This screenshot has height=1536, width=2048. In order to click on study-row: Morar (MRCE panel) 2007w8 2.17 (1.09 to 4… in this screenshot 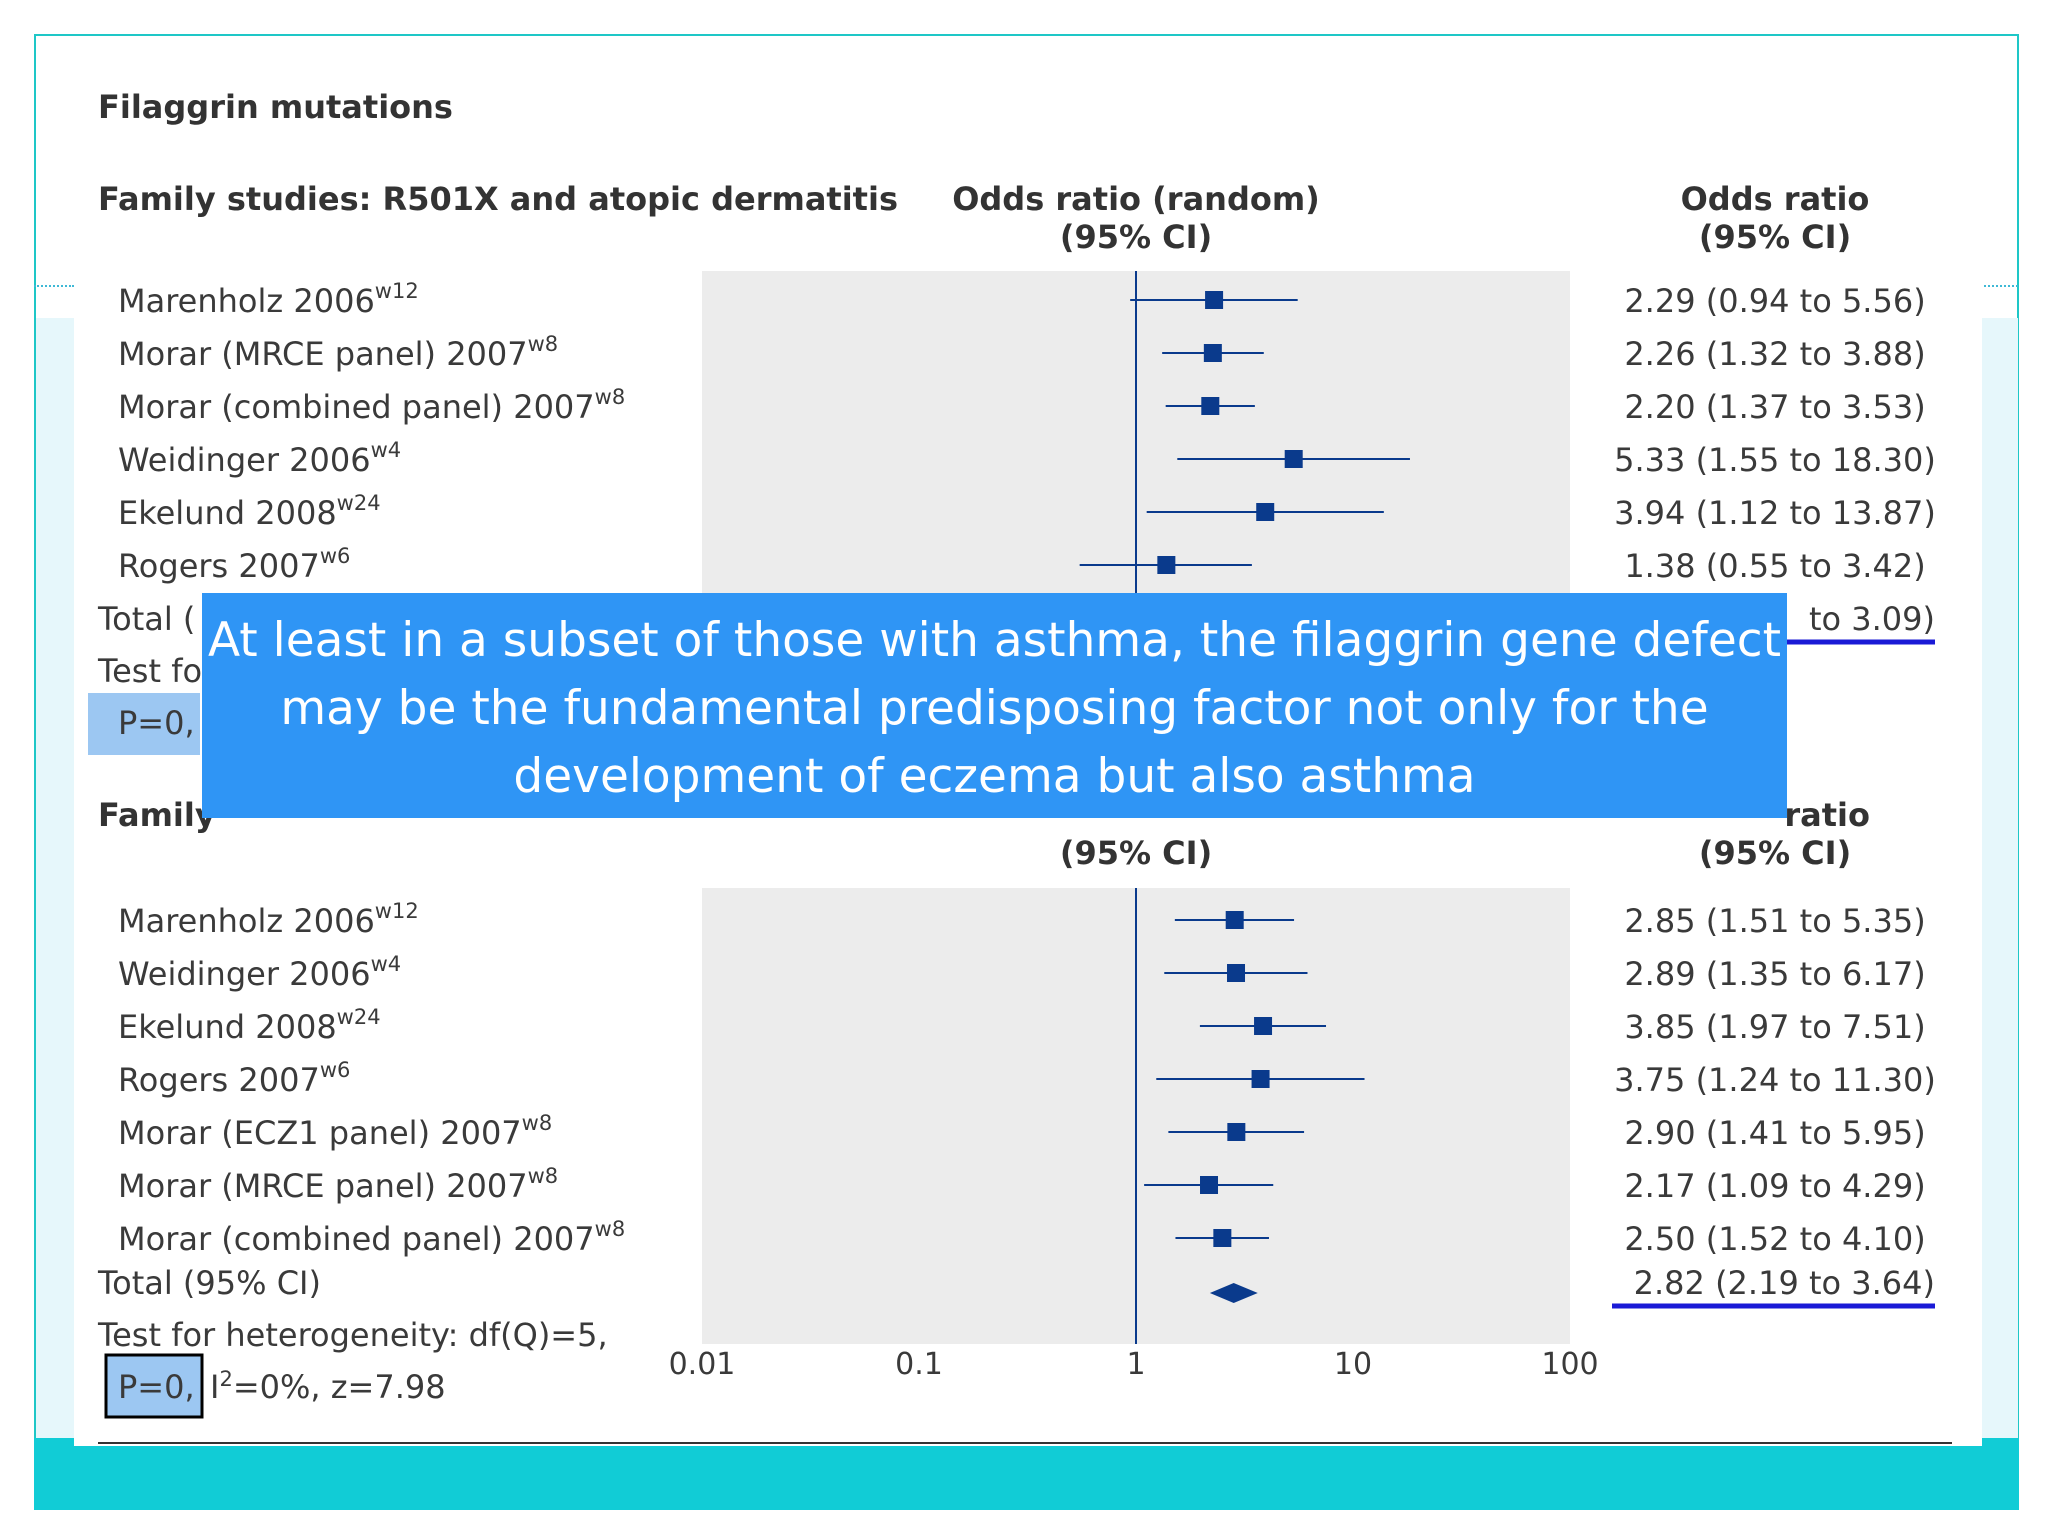, I will do `click(1022, 1184)`.